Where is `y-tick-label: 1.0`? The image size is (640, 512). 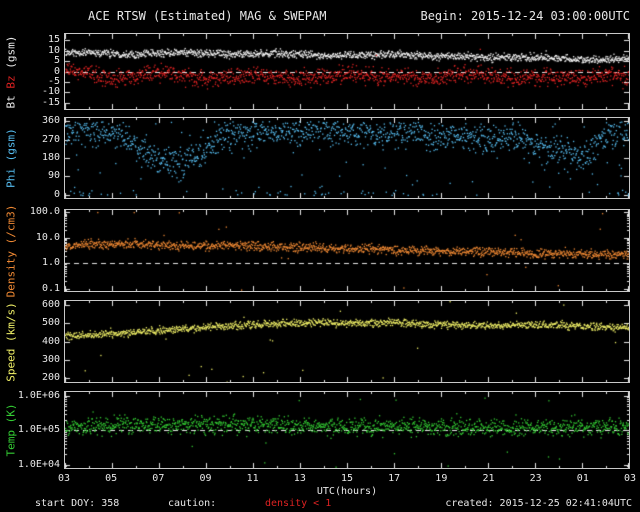
y-tick-label: 1.0 is located at coordinates (50, 262).